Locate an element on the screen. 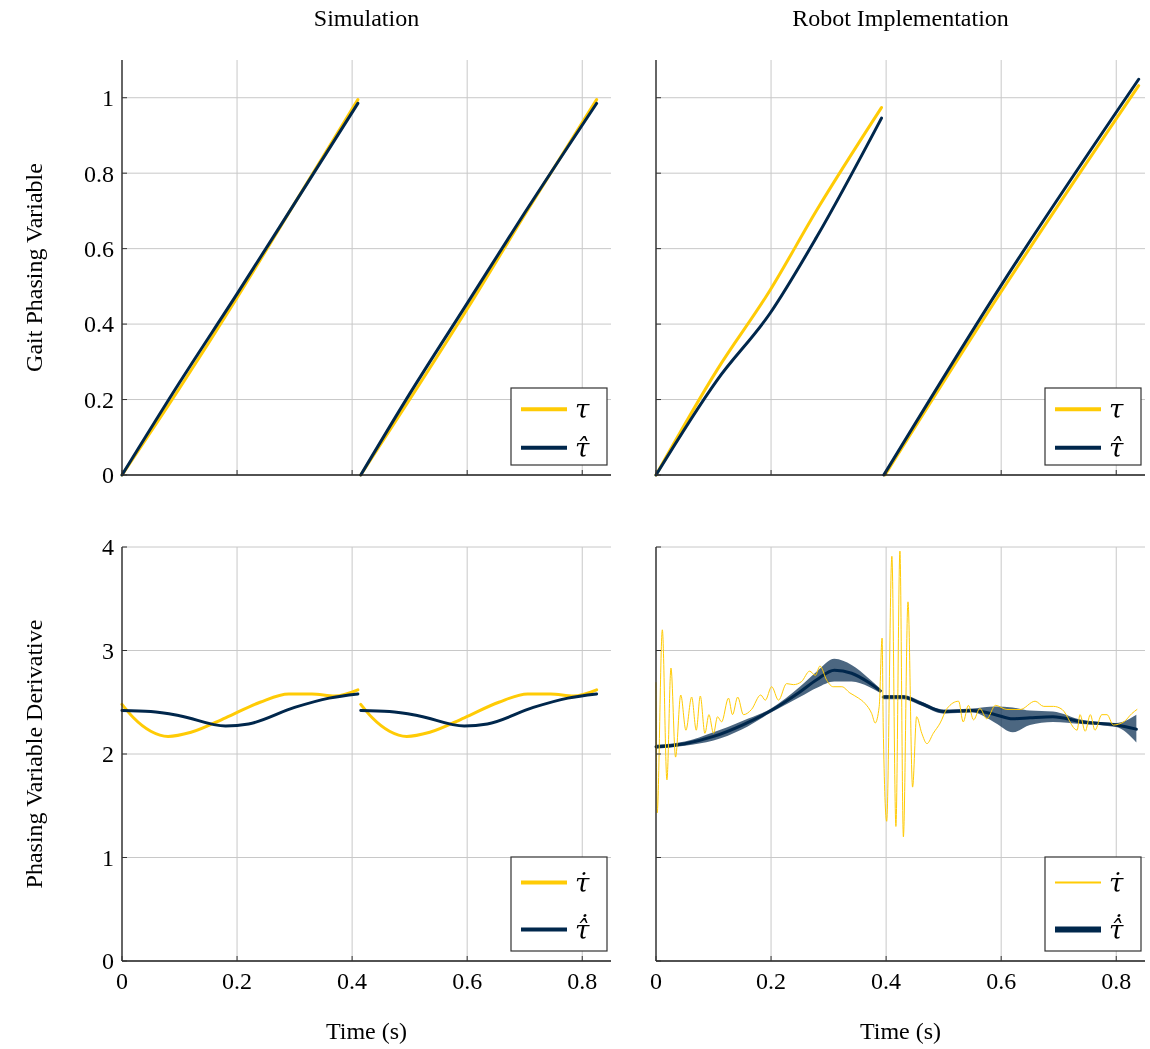 The height and width of the screenshot is (1049, 1150). y-tick-label: 4 is located at coordinates (108, 547).